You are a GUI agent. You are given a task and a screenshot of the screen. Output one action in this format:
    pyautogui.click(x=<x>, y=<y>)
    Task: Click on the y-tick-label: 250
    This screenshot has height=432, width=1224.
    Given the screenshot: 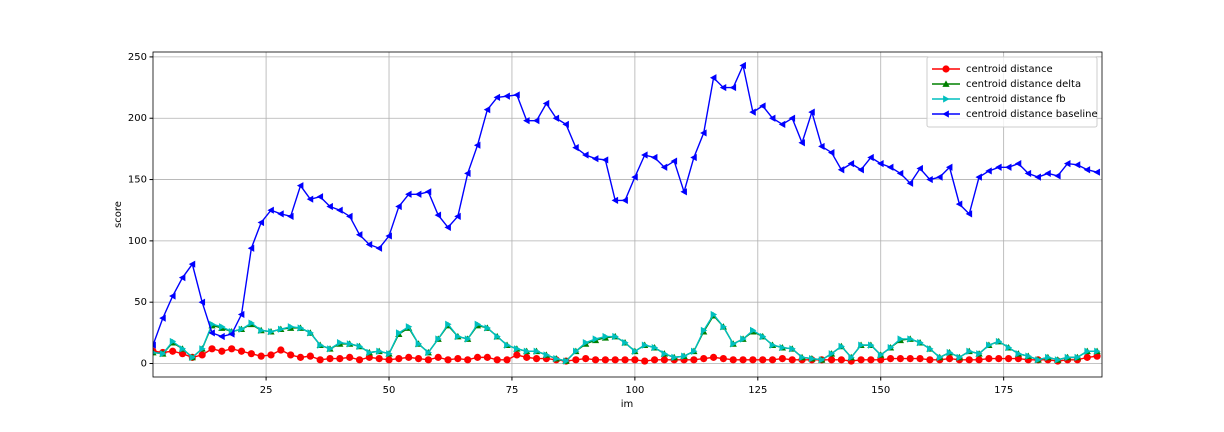 What is the action you would take?
    pyautogui.click(x=137, y=57)
    